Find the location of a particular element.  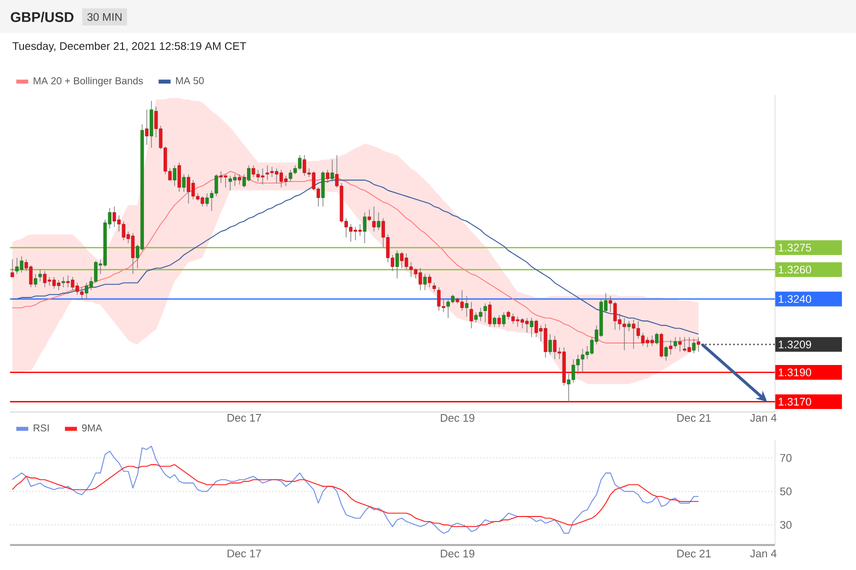

legend-label: MA 50 is located at coordinates (190, 80).